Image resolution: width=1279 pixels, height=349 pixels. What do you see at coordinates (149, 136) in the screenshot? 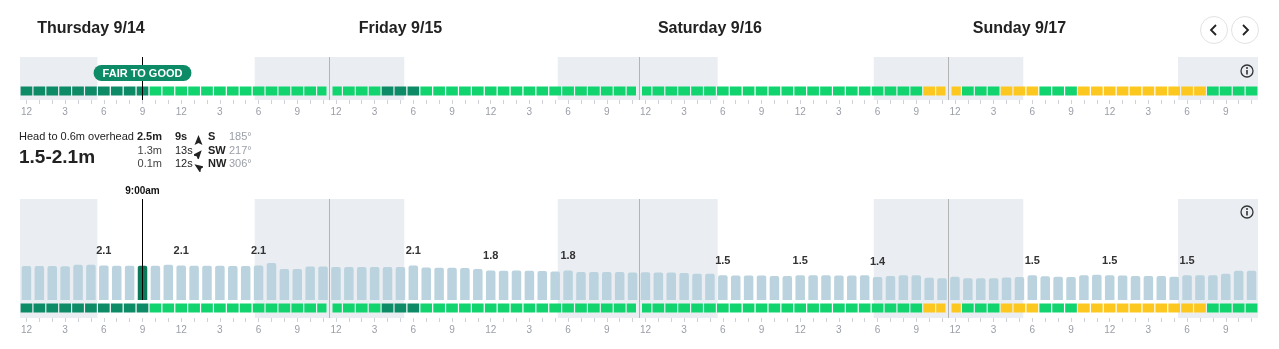
I see `text: 2.5m` at bounding box center [149, 136].